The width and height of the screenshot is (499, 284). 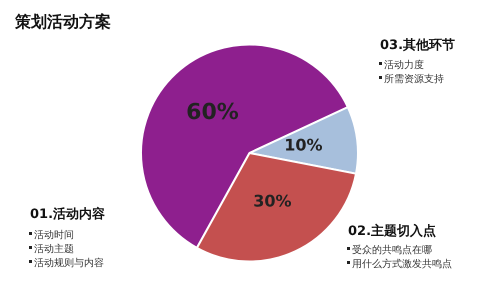 What do you see at coordinates (404, 65) in the screenshot?
I see `text: 活动力度` at bounding box center [404, 65].